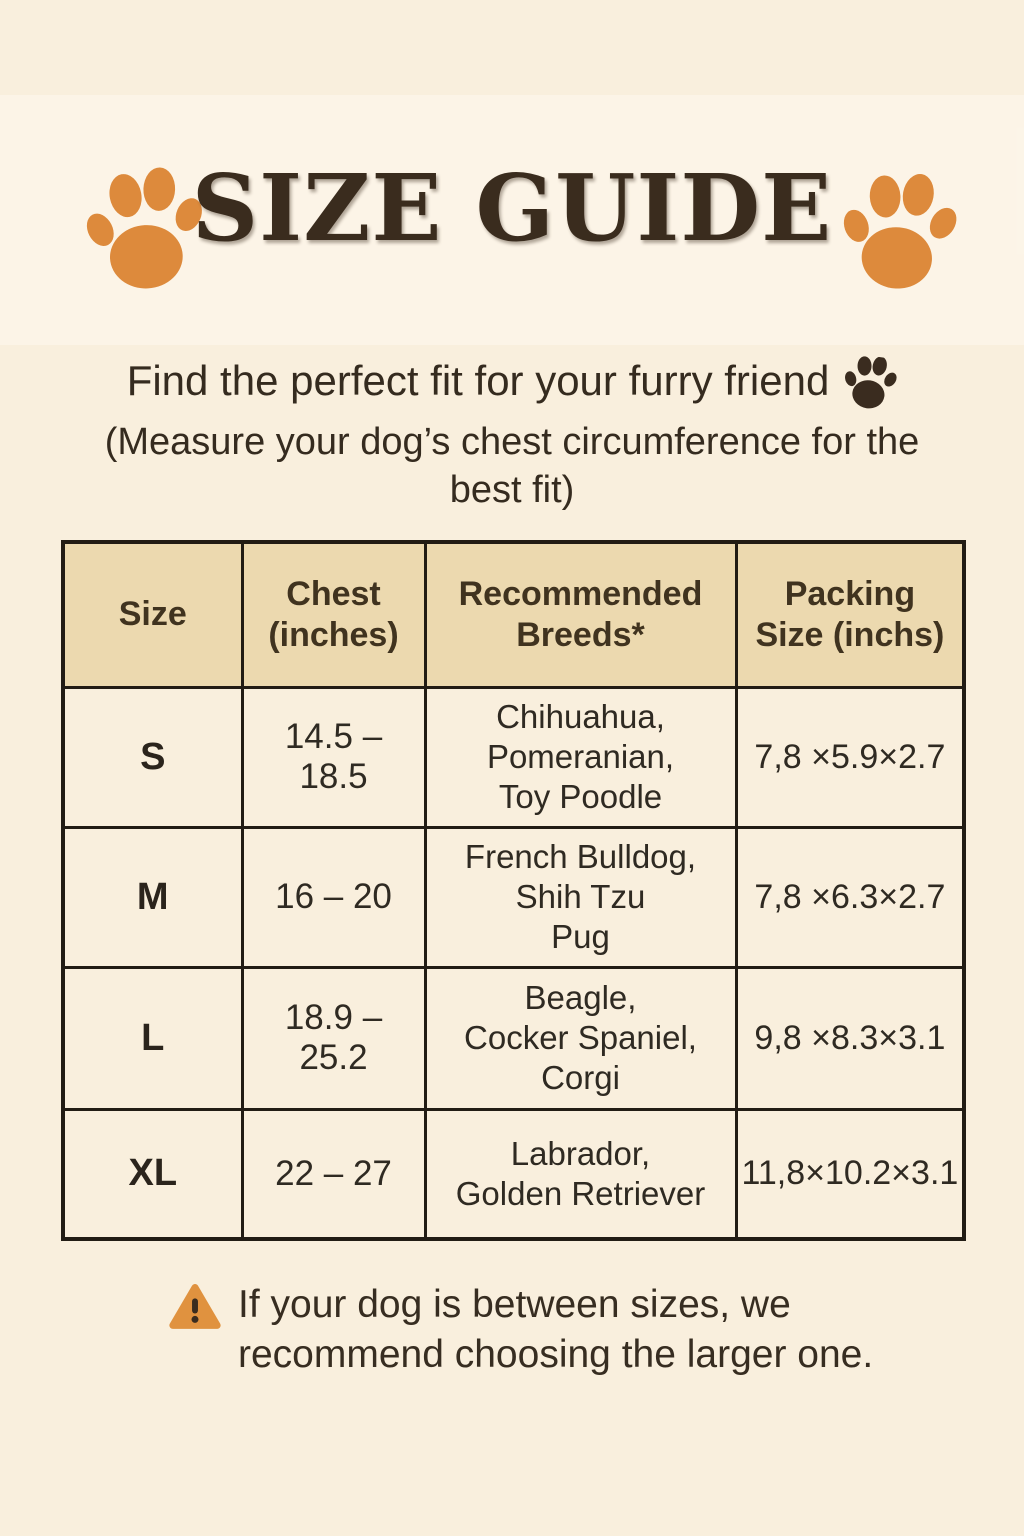 The height and width of the screenshot is (1536, 1024). What do you see at coordinates (850, 757) in the screenshot?
I see `packing-value: 7,8 ×5.9×2.7` at bounding box center [850, 757].